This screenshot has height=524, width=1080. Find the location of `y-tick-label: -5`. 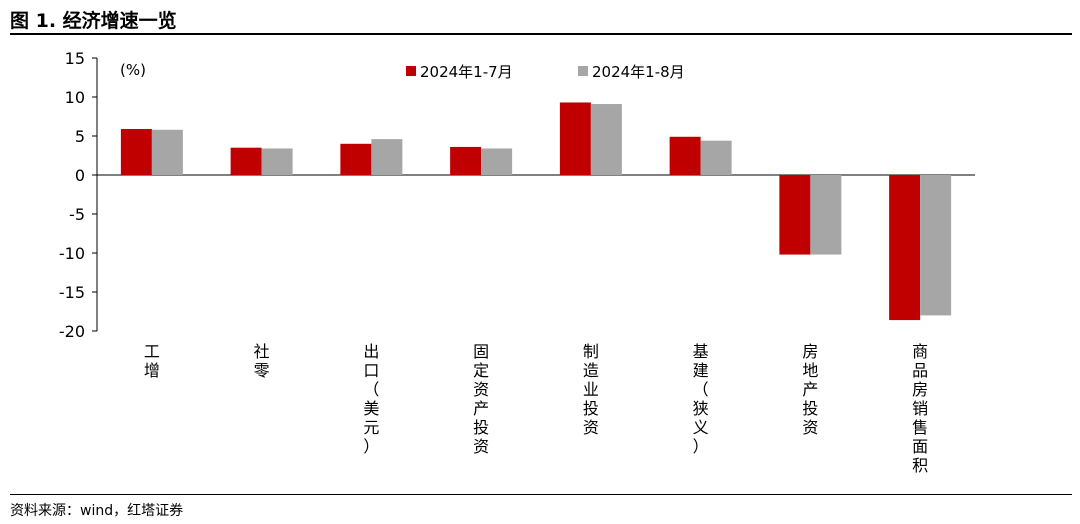

y-tick-label: -5 is located at coordinates (77, 214).